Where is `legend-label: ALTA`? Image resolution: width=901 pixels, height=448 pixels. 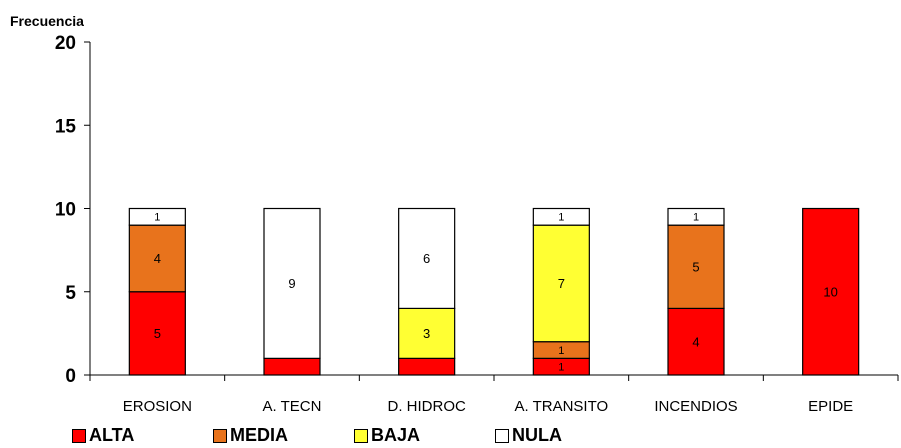 legend-label: ALTA is located at coordinates (112, 435).